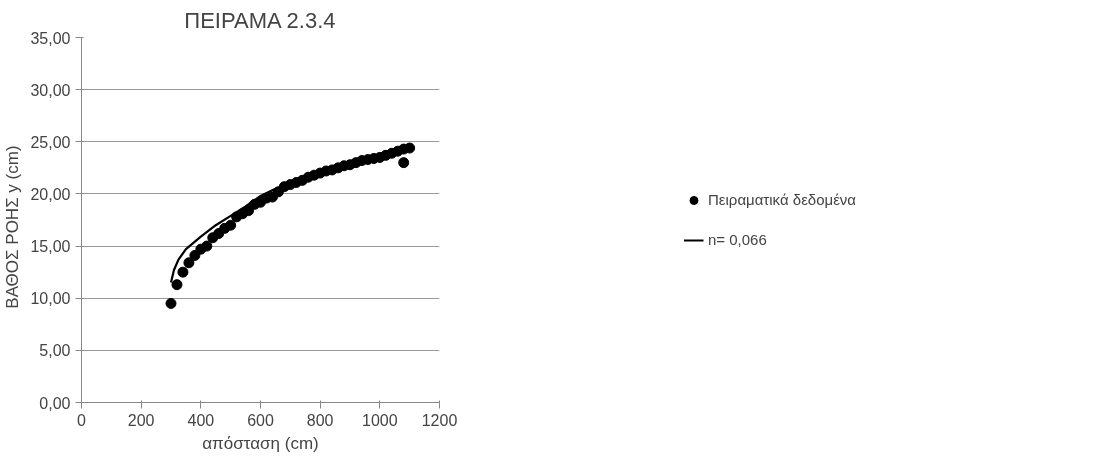 The width and height of the screenshot is (1110, 467). What do you see at coordinates (782, 199) in the screenshot?
I see `legend-label: Πειραματικά δεδομένα` at bounding box center [782, 199].